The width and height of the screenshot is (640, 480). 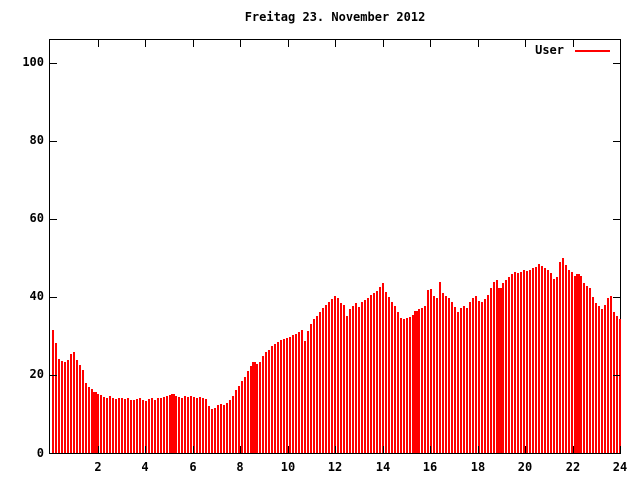 I want to click on x-tick-label: 16, so click(x=430, y=467).